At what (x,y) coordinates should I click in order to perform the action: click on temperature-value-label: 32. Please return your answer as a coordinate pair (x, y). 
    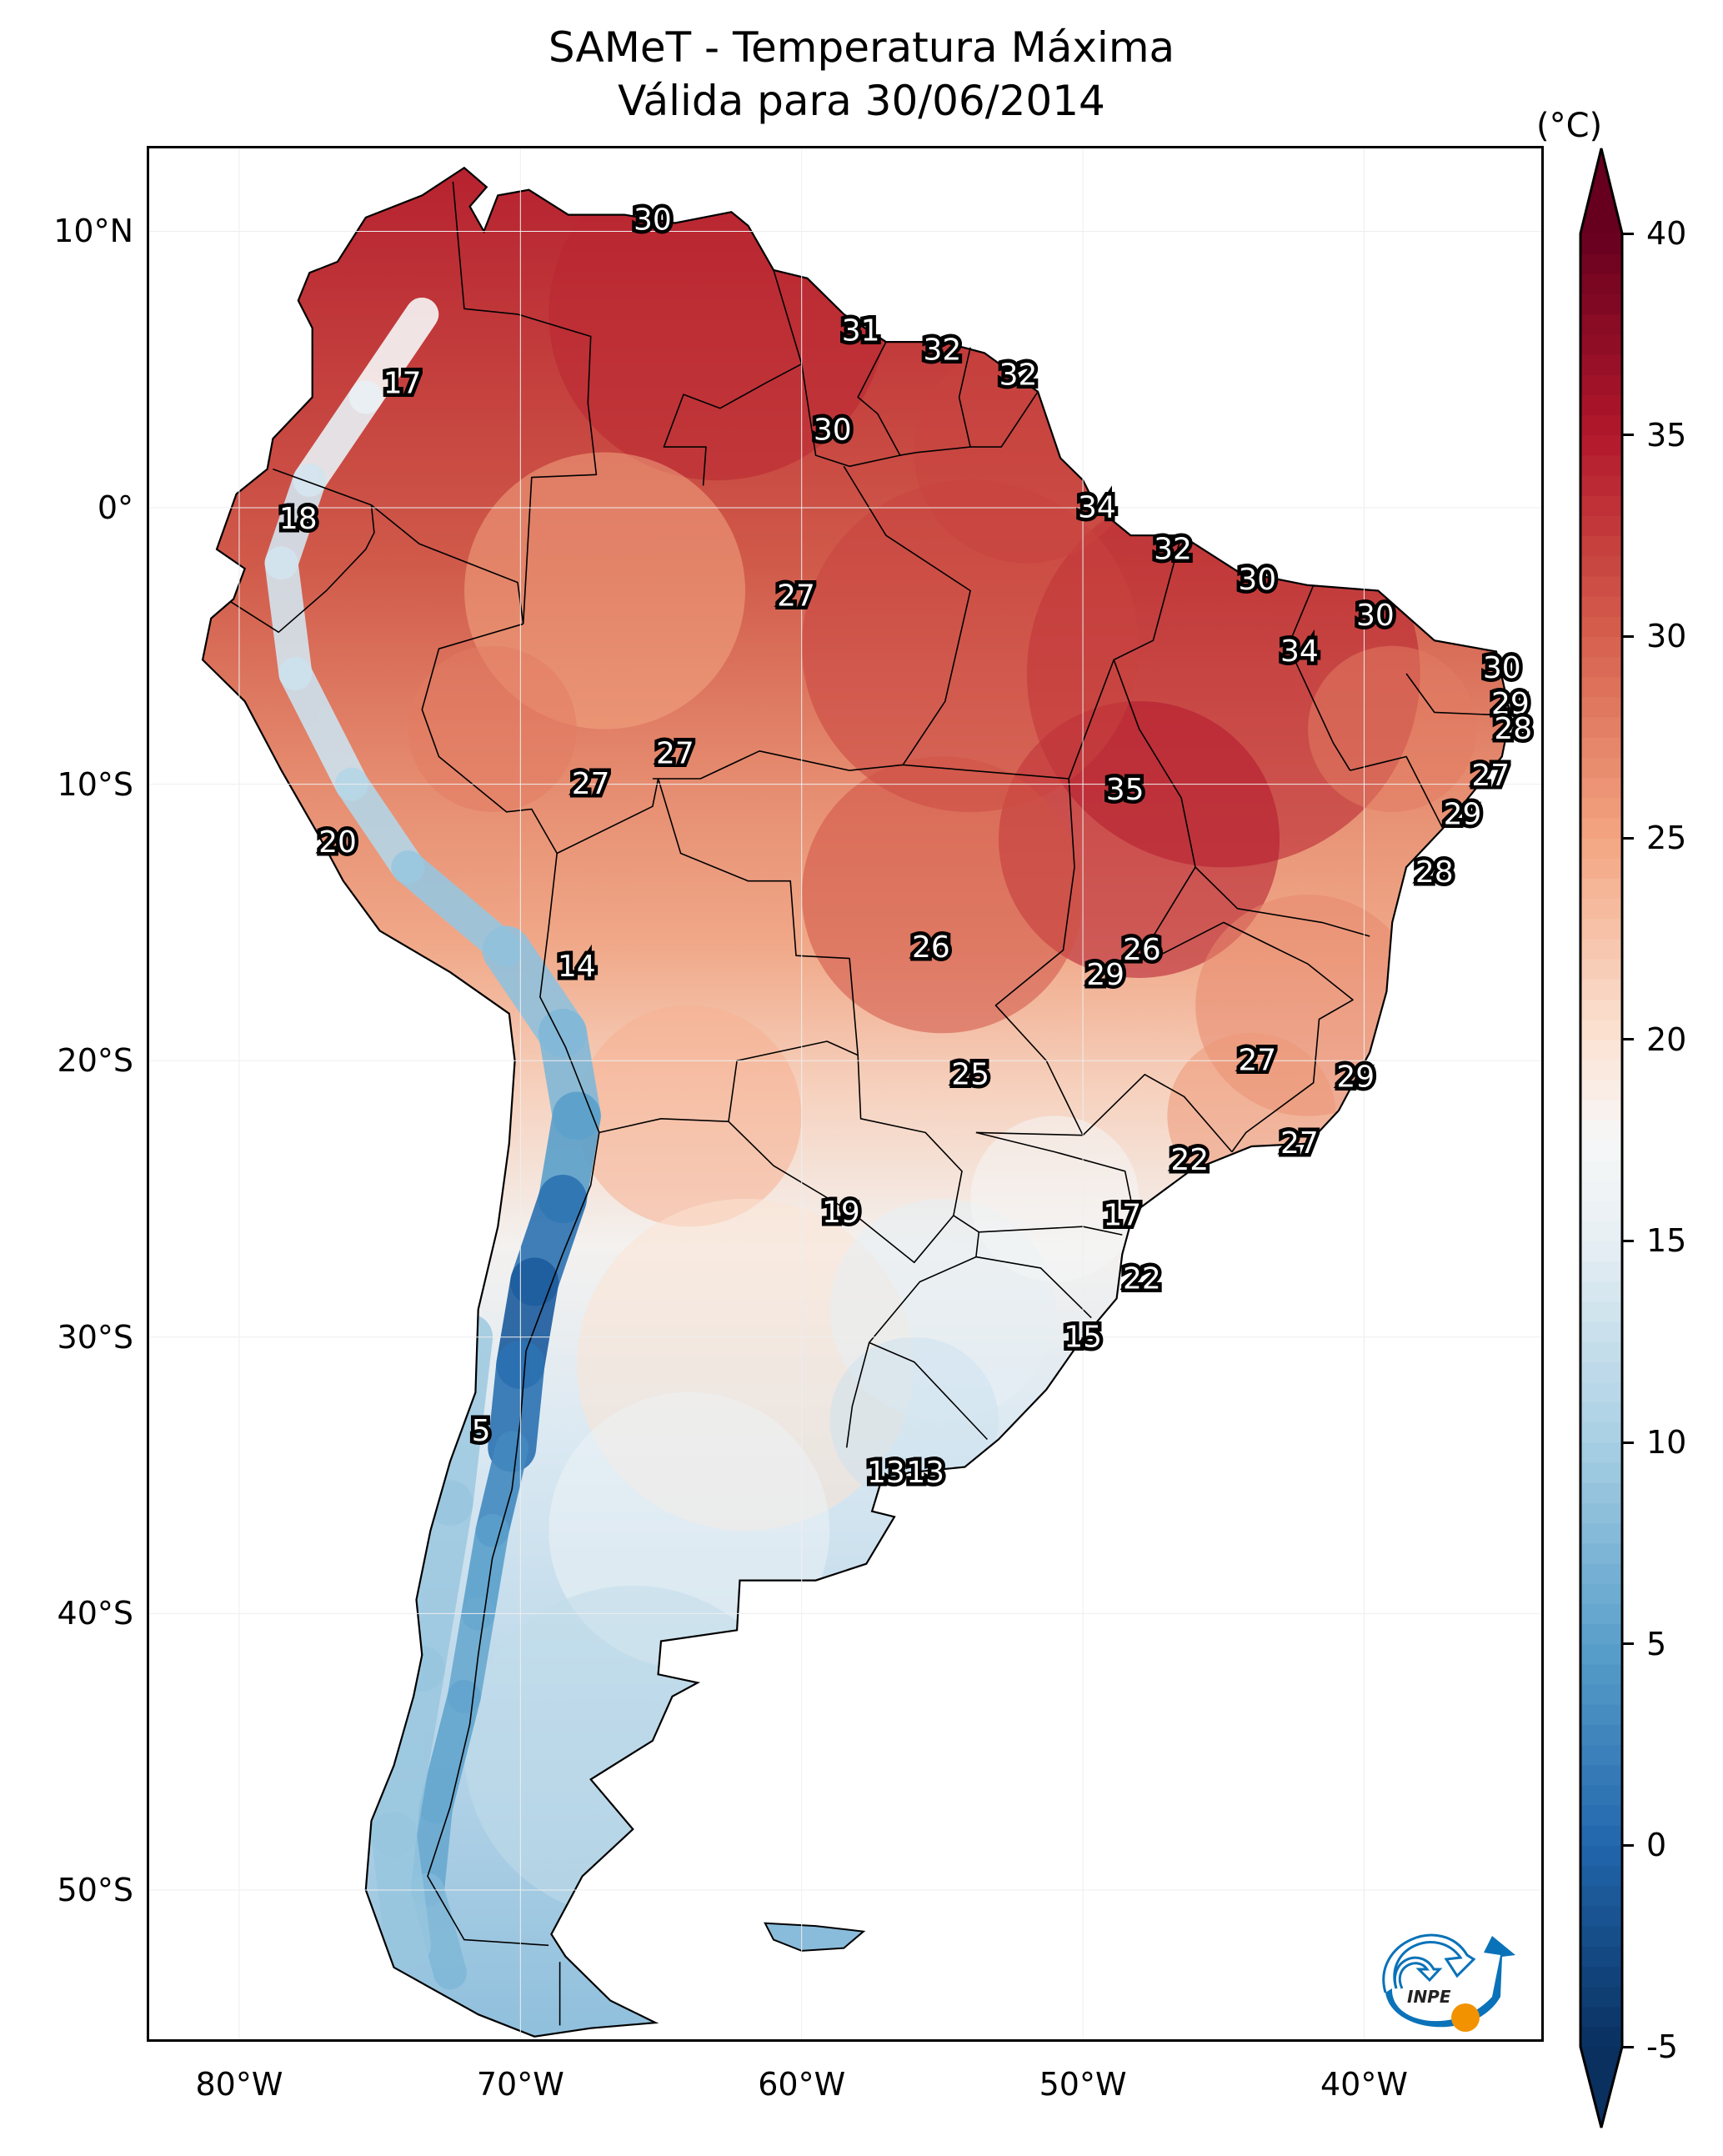
    Looking at the image, I should click on (942, 350).